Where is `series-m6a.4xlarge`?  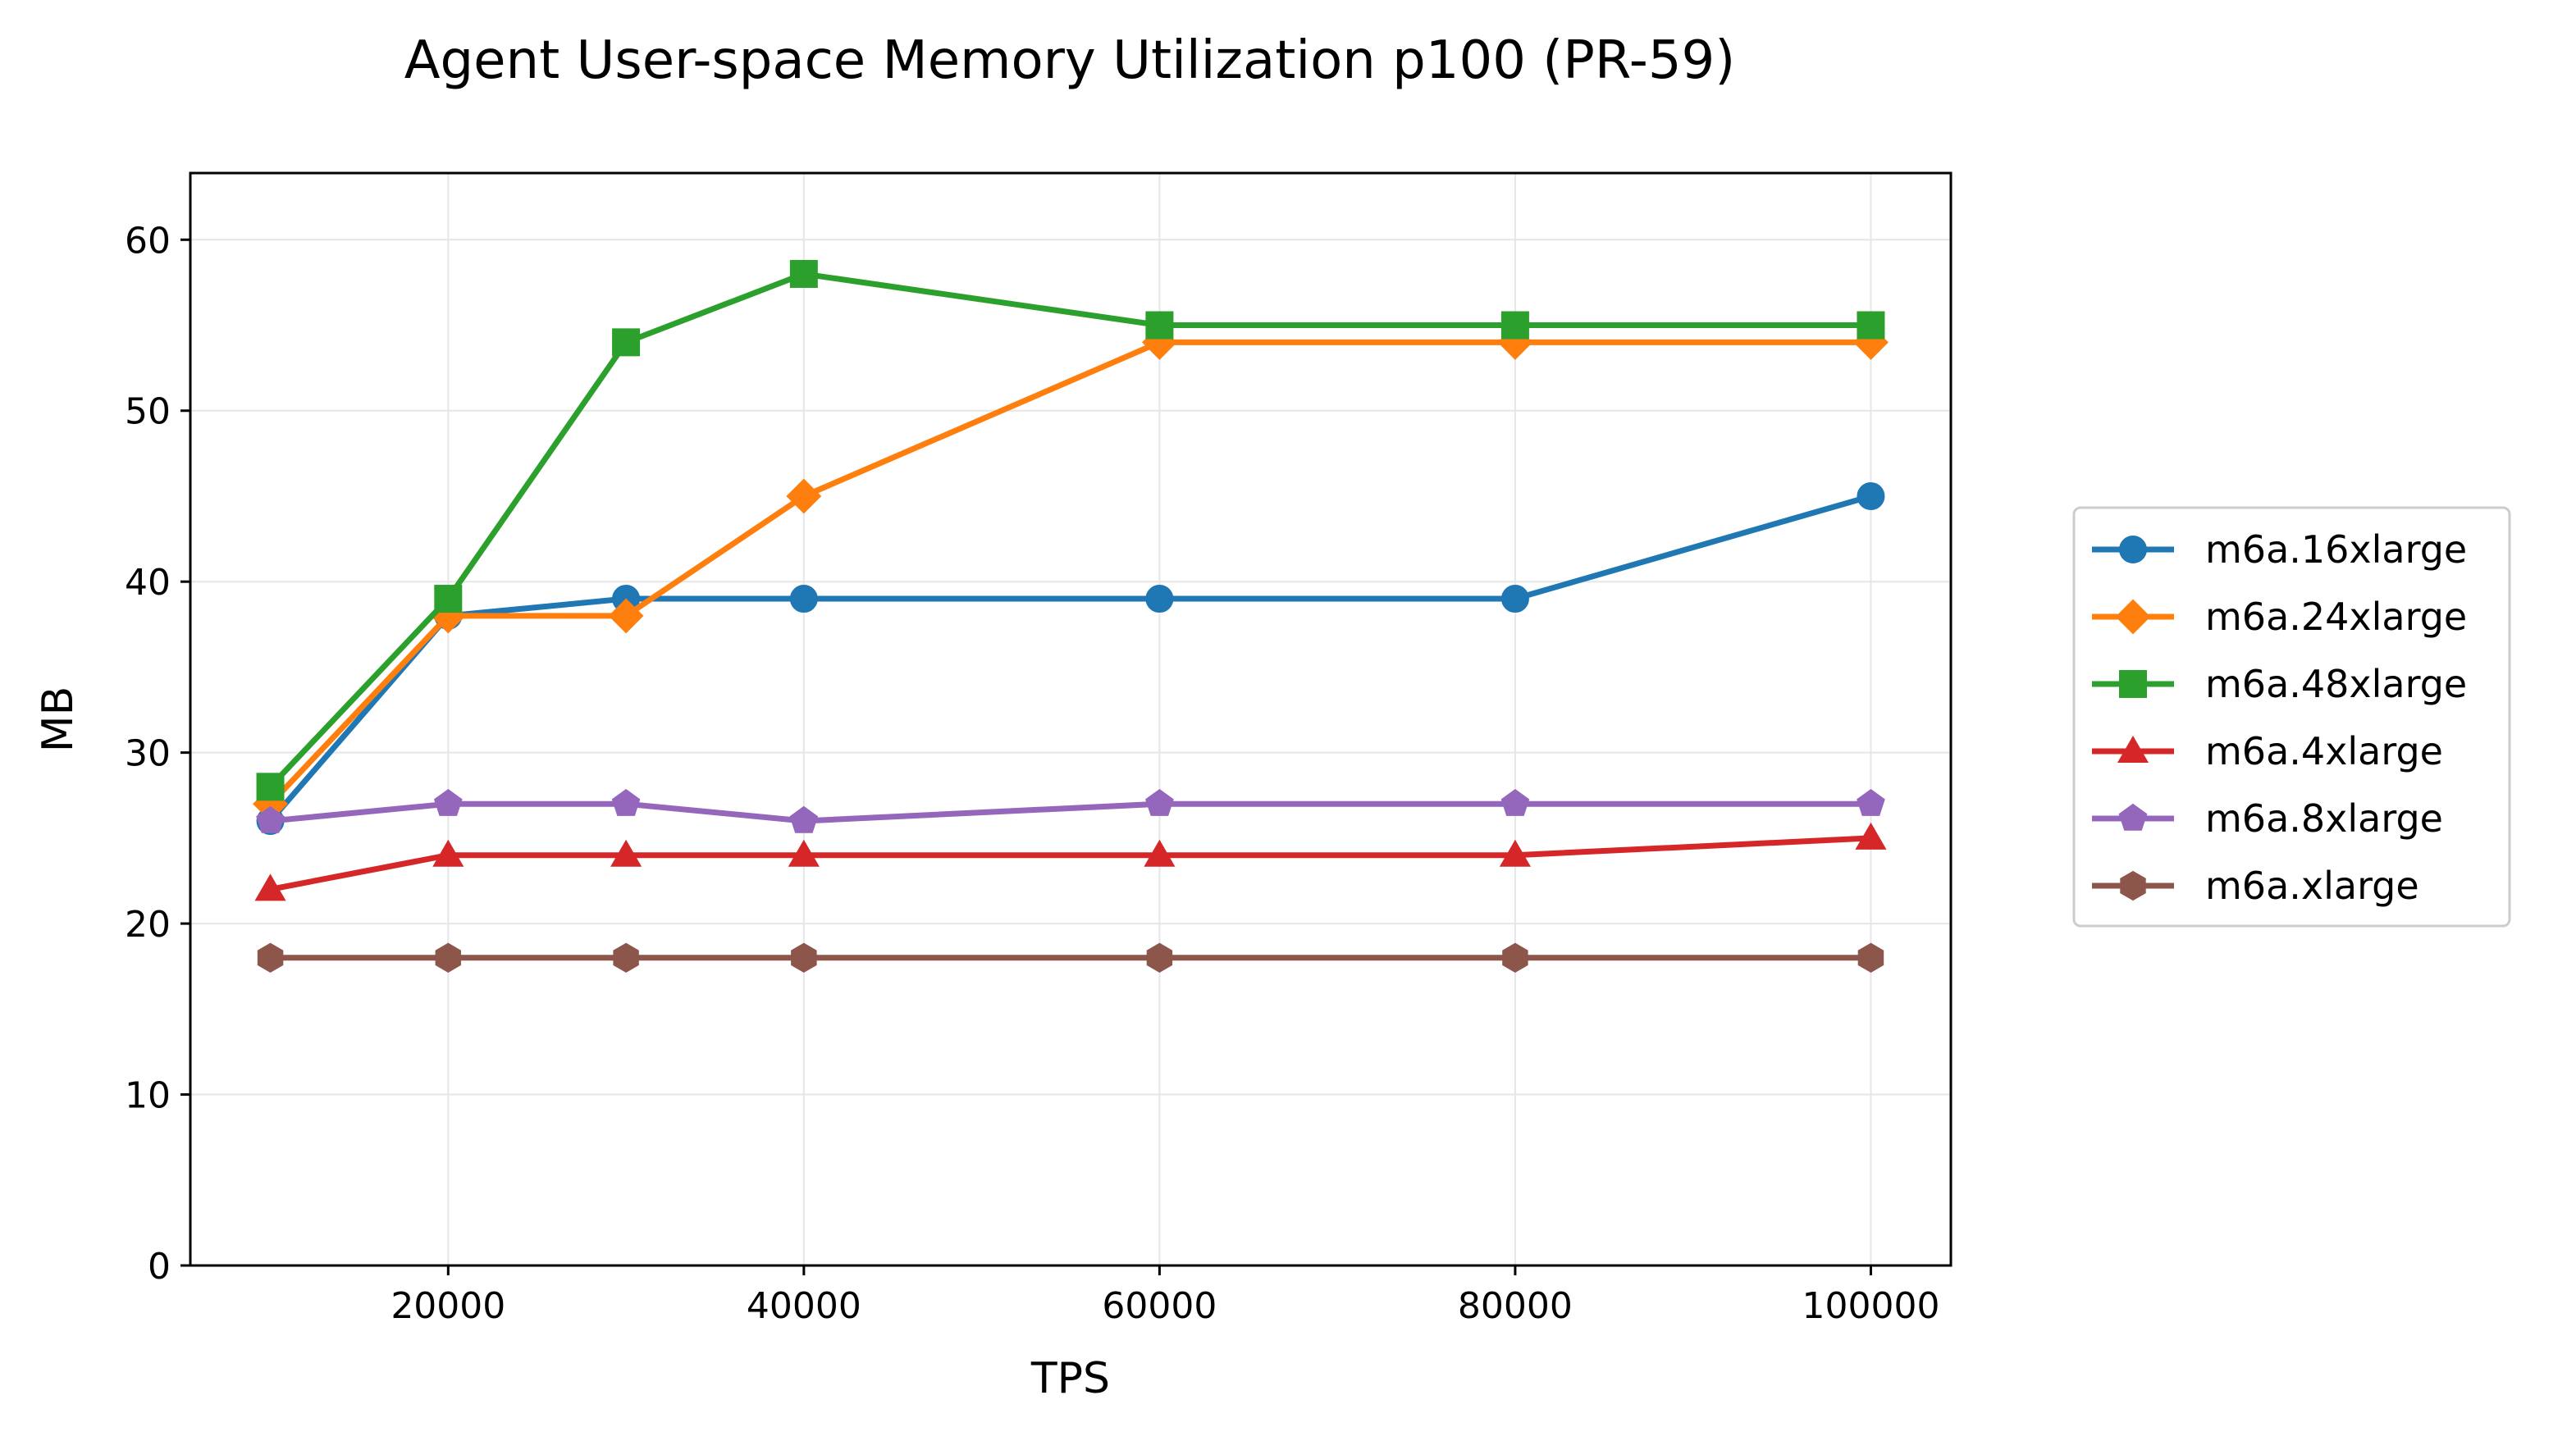 series-m6a.4xlarge is located at coordinates (1071, 861).